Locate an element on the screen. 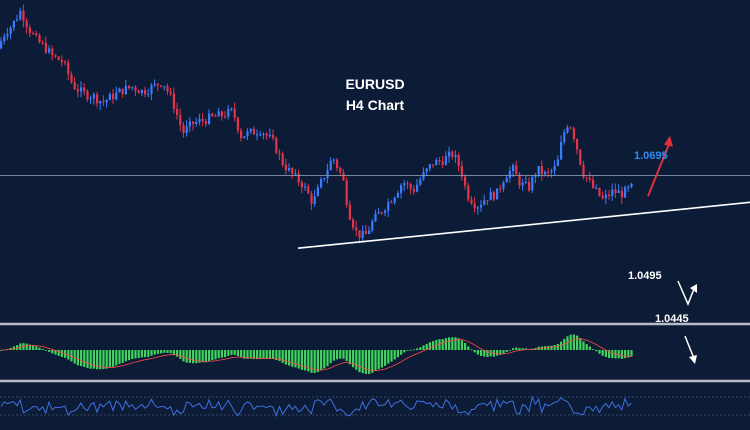 Image resolution: width=750 pixels, height=430 pixels. chart-subtitle: H4 Chart is located at coordinates (375, 105).